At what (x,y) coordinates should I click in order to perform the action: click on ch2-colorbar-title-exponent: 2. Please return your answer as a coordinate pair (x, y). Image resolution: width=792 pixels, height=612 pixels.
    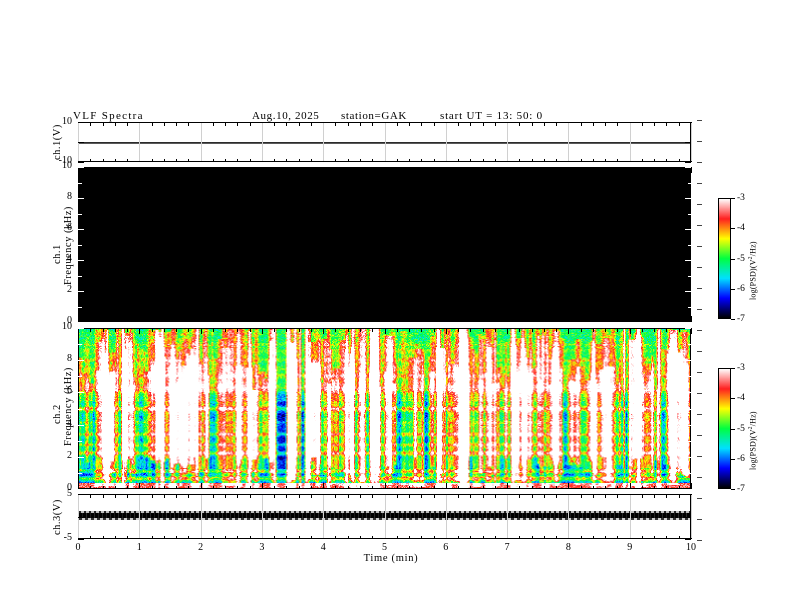
    Looking at the image, I should click on (751, 428).